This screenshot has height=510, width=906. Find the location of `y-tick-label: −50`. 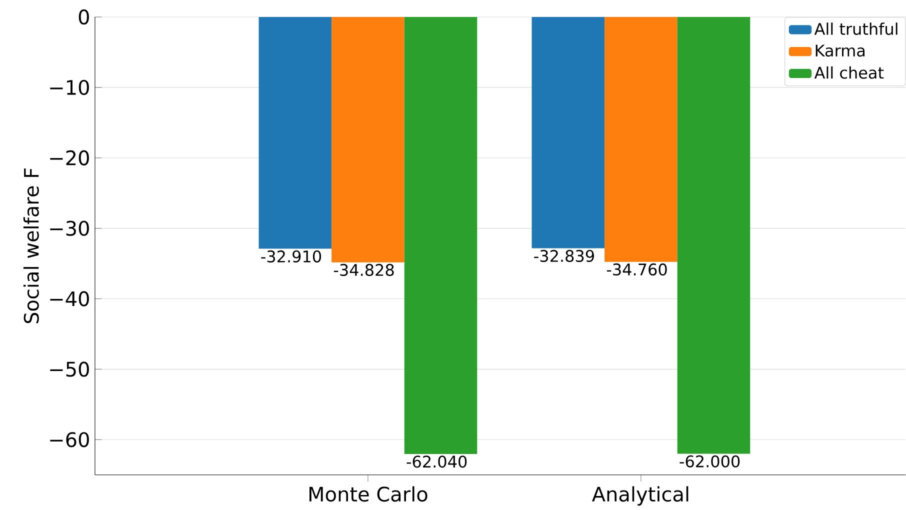

y-tick-label: −50 is located at coordinates (69, 369).